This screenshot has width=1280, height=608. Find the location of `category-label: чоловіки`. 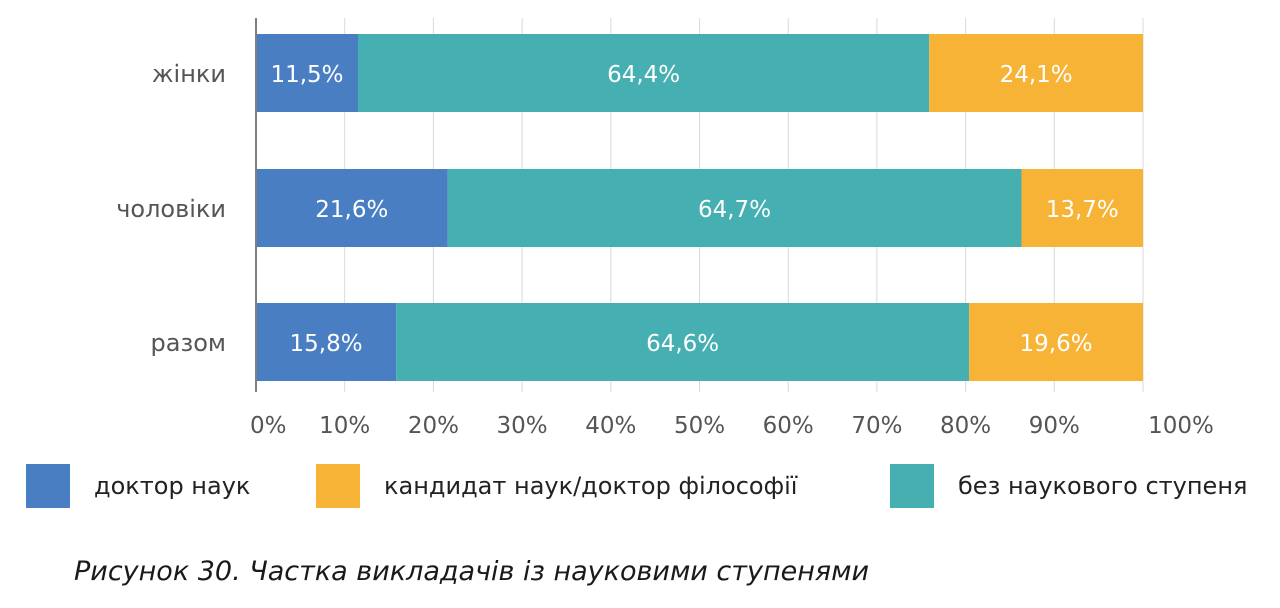

category-label: чоловіки is located at coordinates (171, 209).